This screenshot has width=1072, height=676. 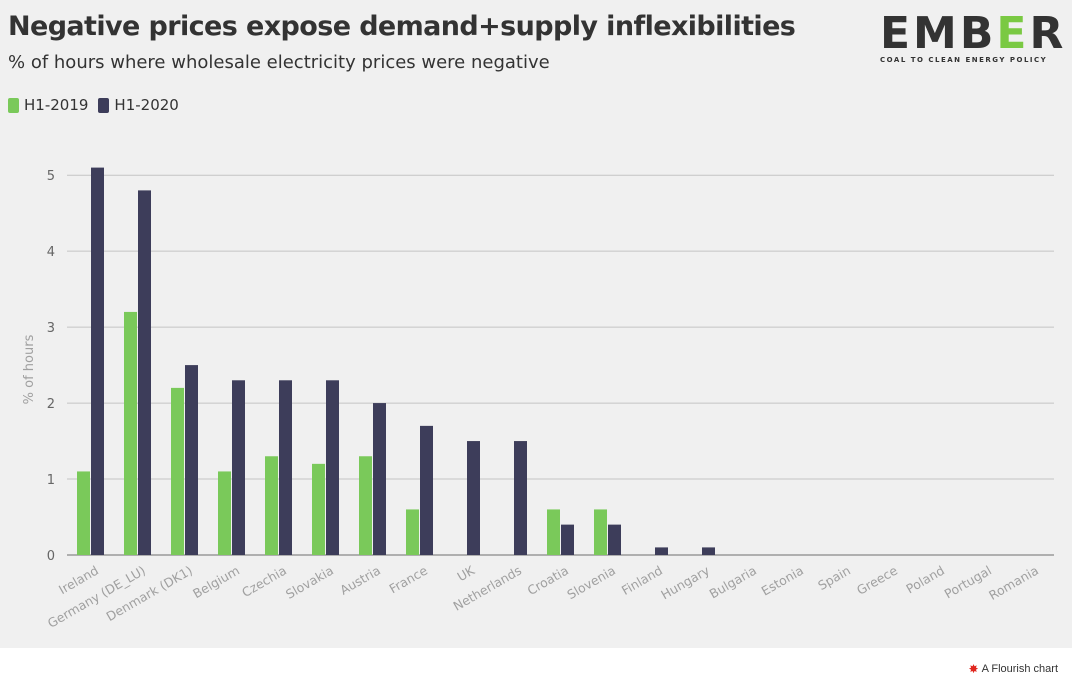 I want to click on bar-H1-2020-Slovenia, so click(x=614, y=539).